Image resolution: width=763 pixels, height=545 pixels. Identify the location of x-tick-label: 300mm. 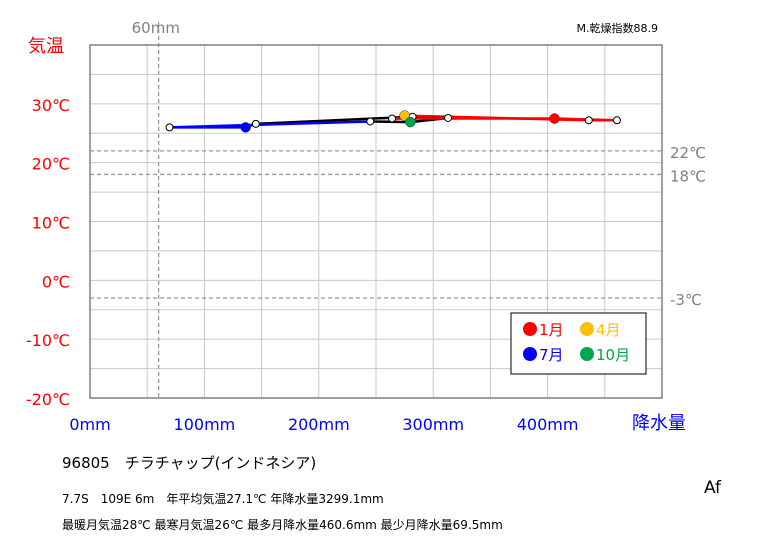
(433, 424).